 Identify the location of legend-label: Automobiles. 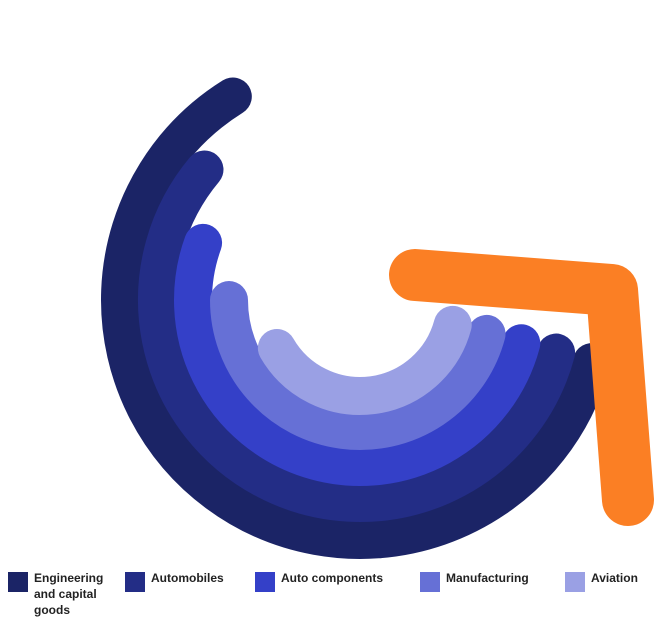
(187, 578).